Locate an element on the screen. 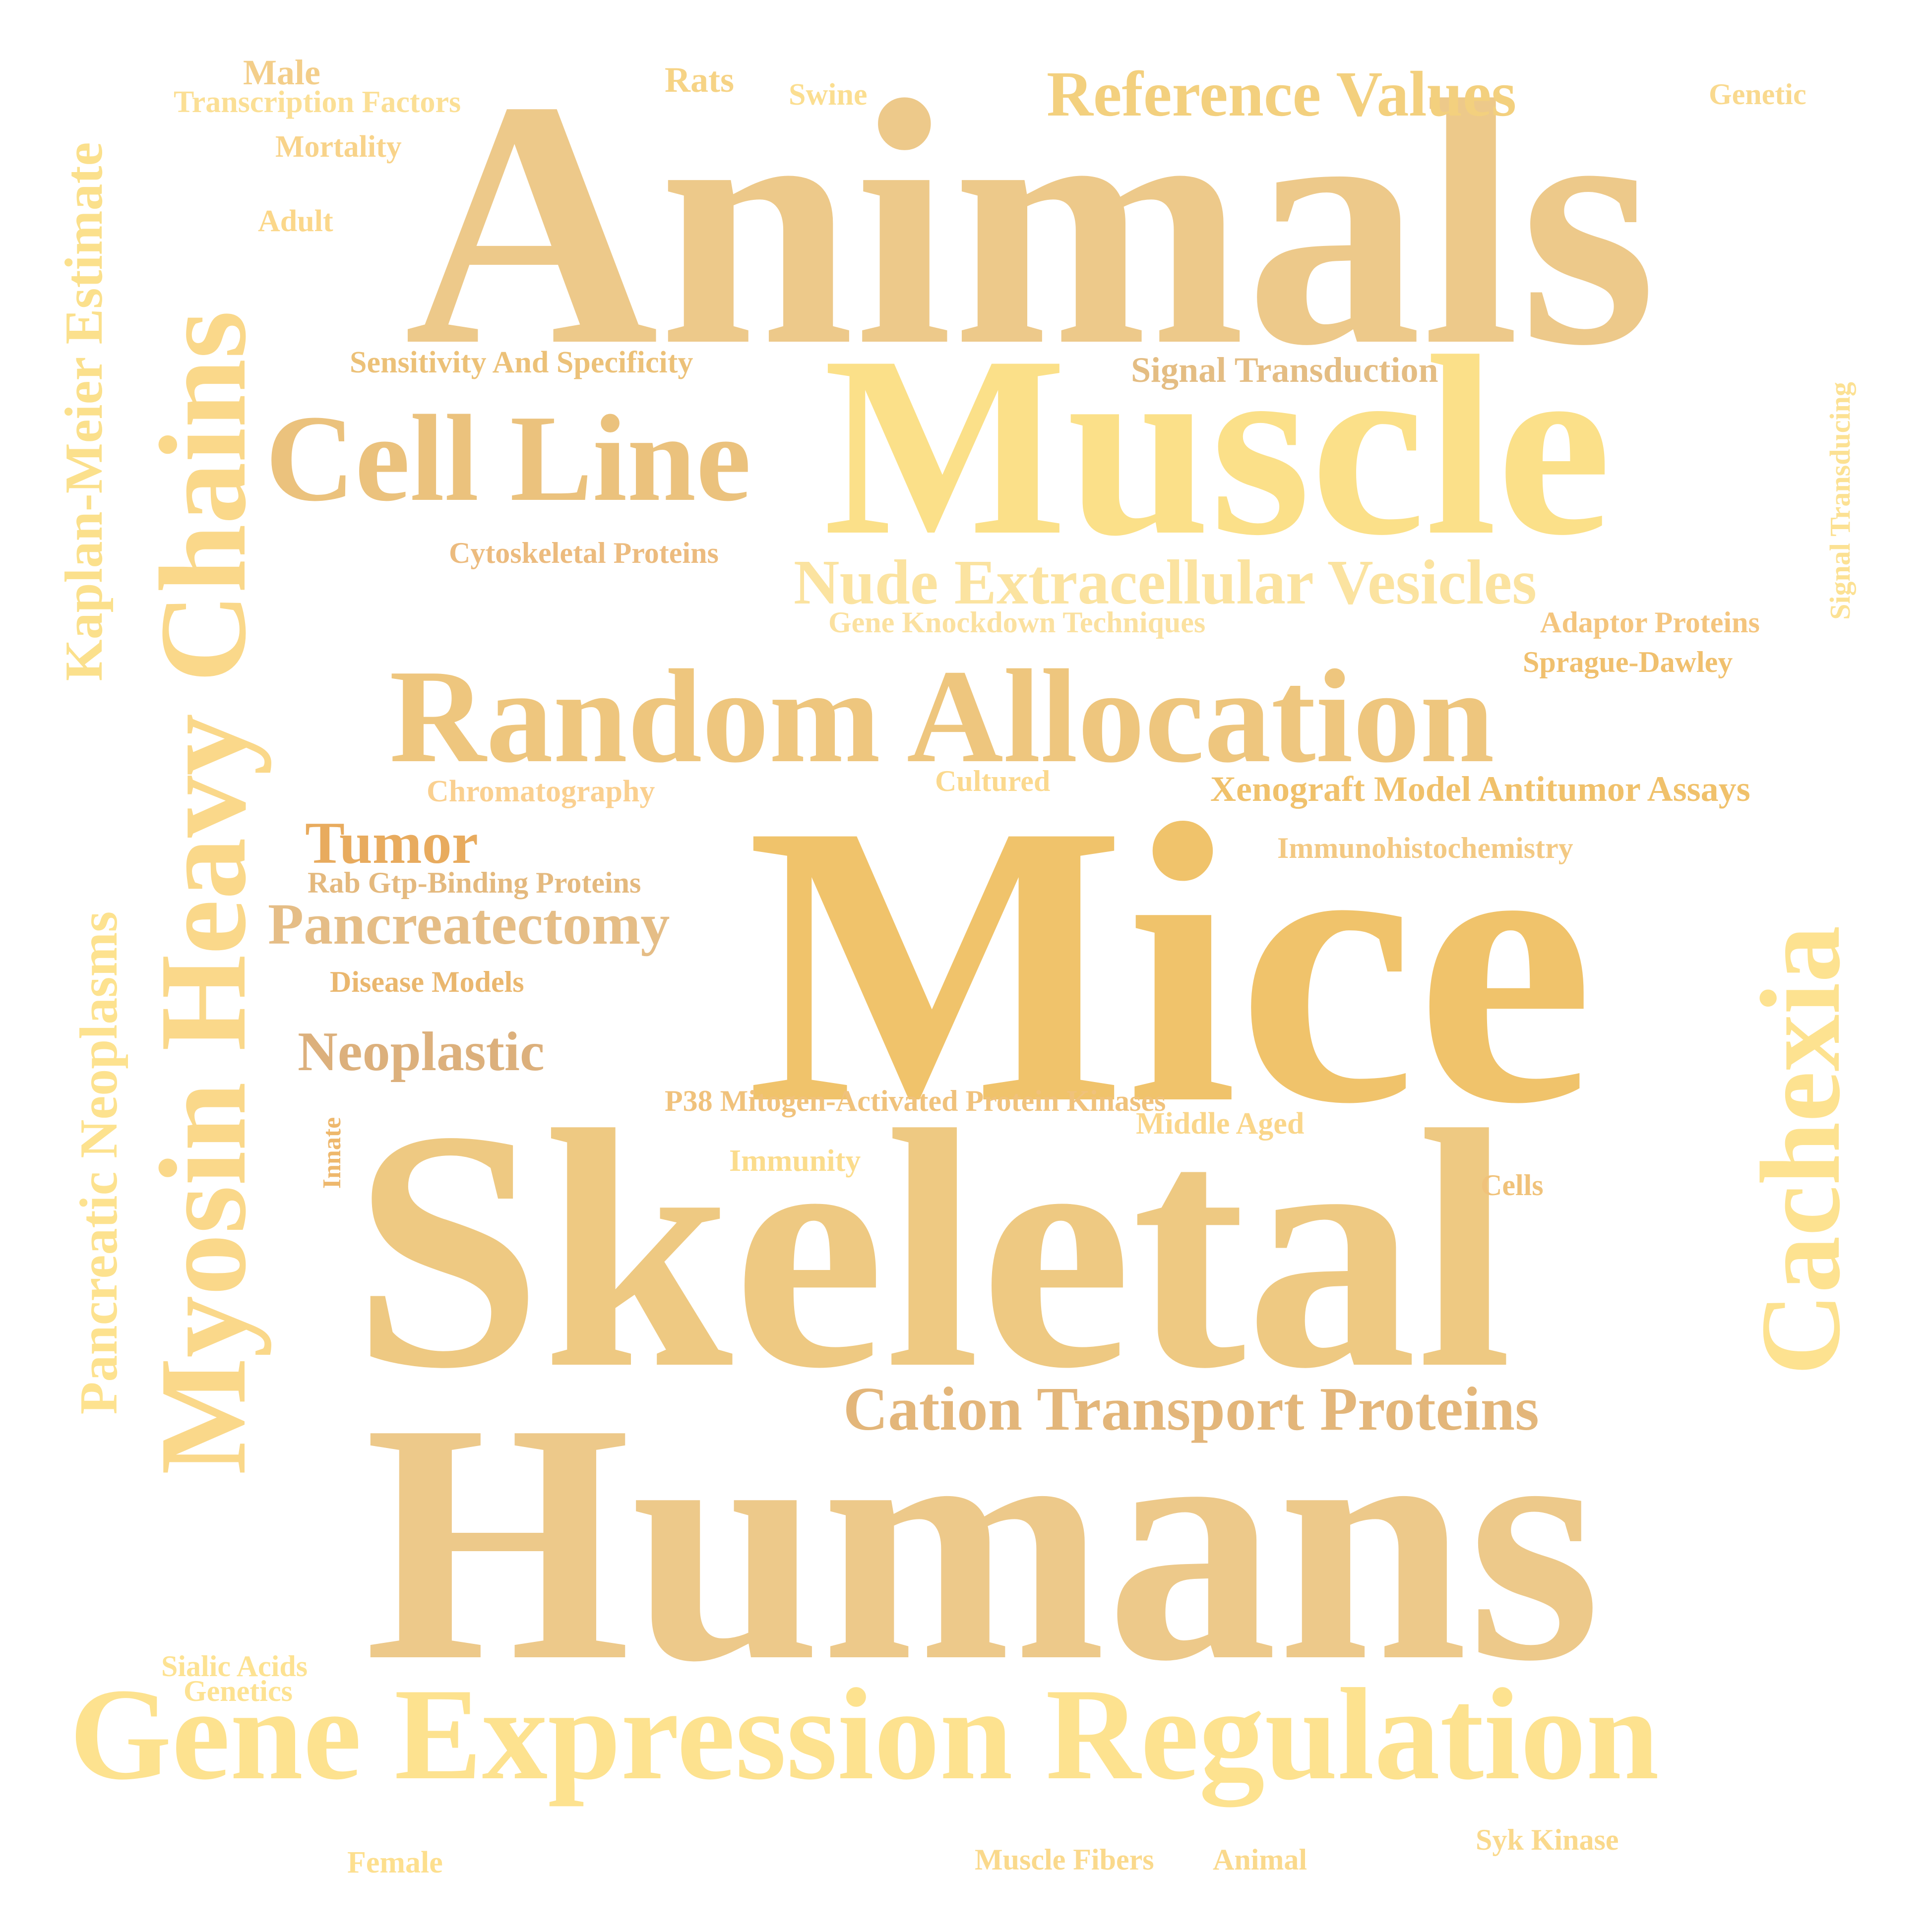 Image resolution: width=1932 pixels, height=1932 pixels. word-chromatography: Chromatography is located at coordinates (541, 791).